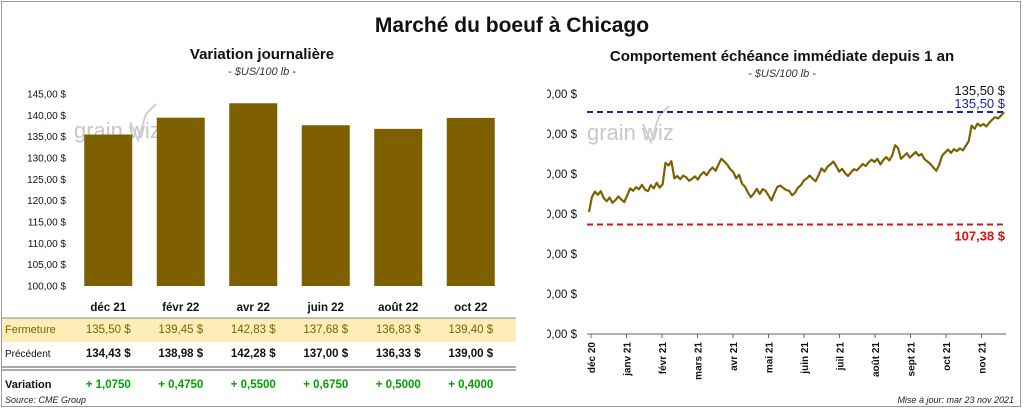  What do you see at coordinates (663, 358) in the screenshot?
I see `x-tick-label: févr 21` at bounding box center [663, 358].